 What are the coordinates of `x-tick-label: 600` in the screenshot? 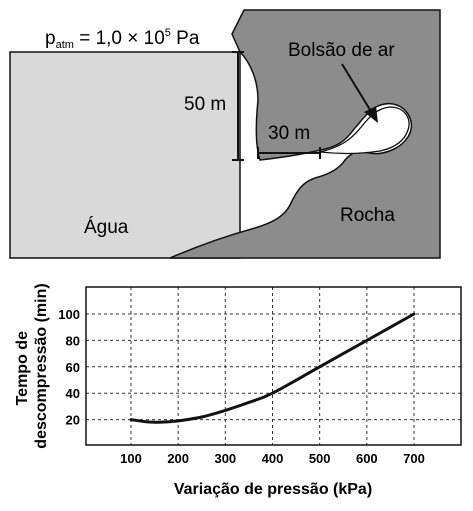 It's located at (367, 458).